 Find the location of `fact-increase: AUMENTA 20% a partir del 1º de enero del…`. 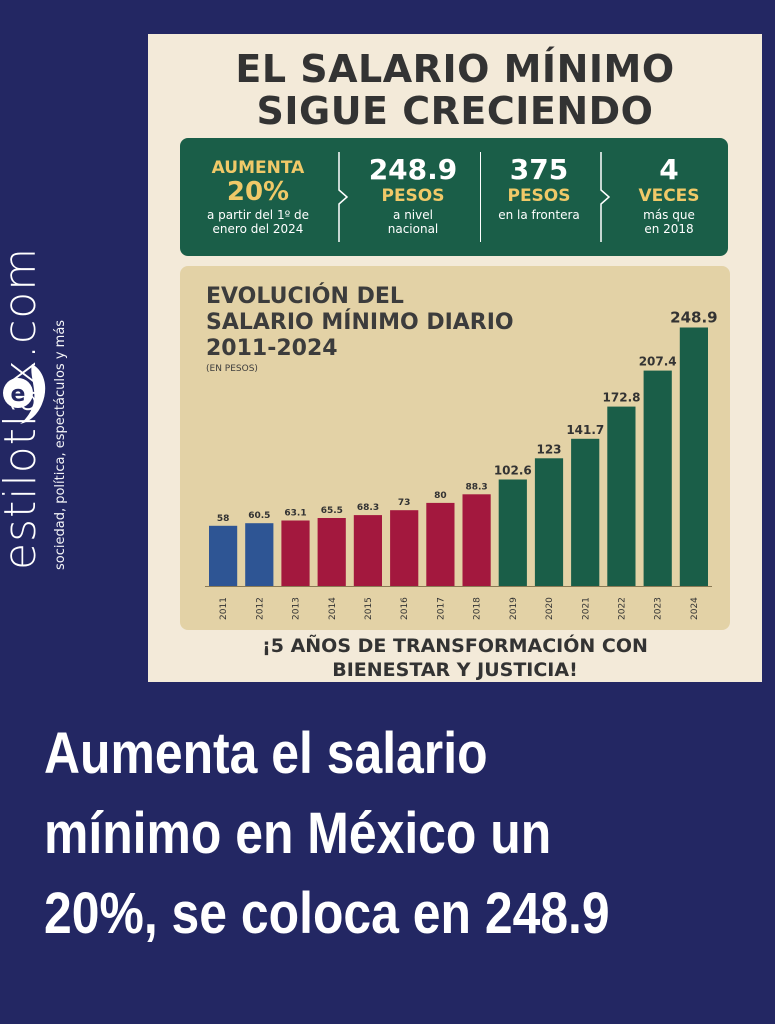

fact-increase: AUMENTA 20% a partir del 1º de enero del… is located at coordinates (258, 197).